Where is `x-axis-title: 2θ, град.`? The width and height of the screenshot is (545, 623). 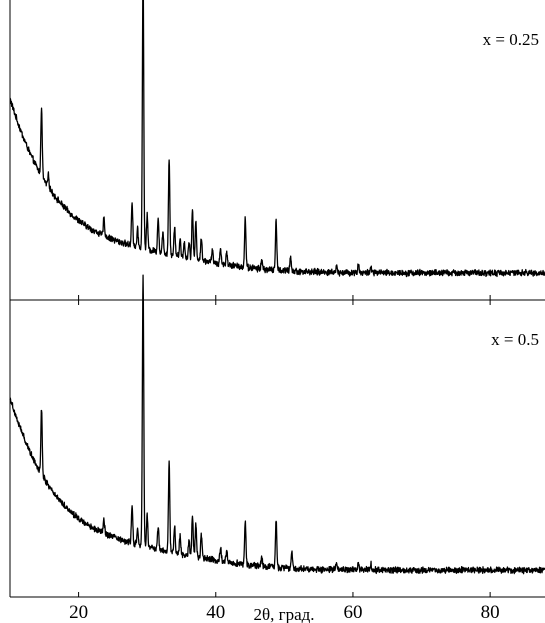
x-axis-title: 2θ, град. is located at coordinates (283, 614).